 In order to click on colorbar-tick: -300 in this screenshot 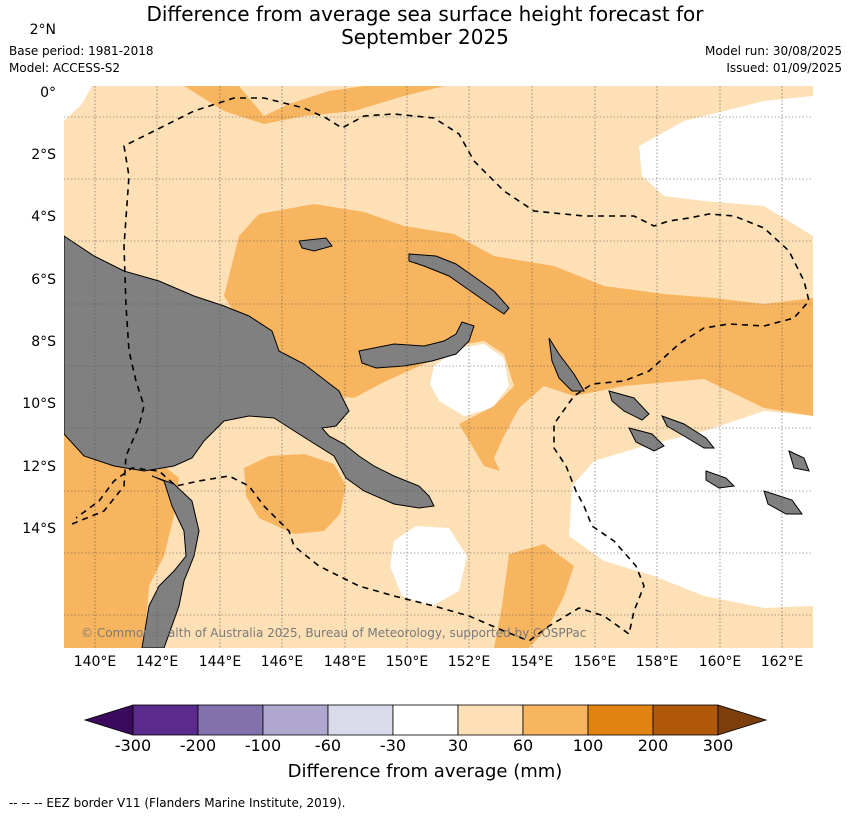, I will do `click(133, 745)`.